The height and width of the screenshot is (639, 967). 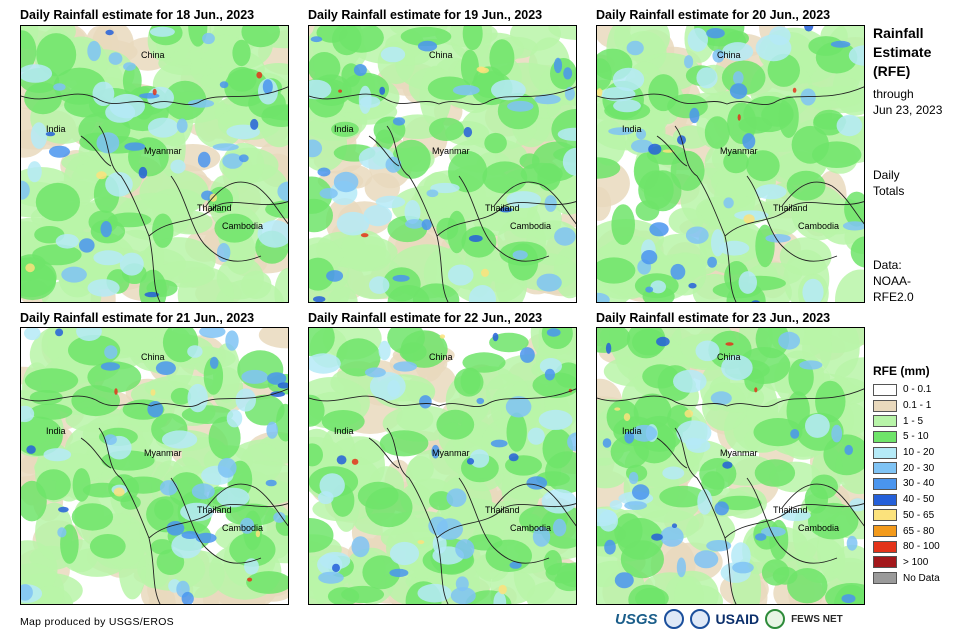 I want to click on legend-label: 1 - 5, so click(x=913, y=421).